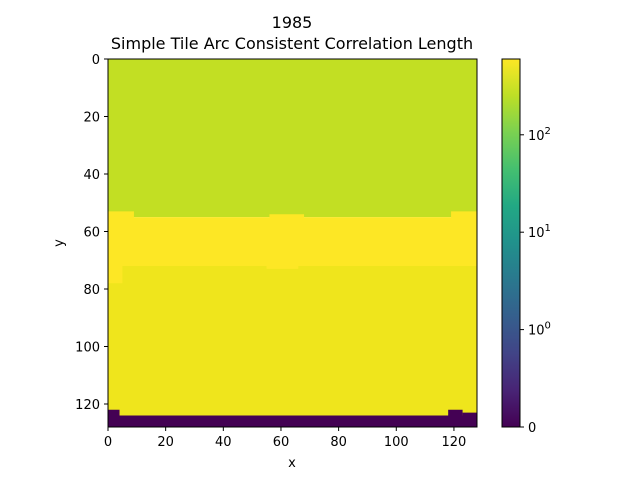  Describe the element at coordinates (87, 348) in the screenshot. I see `y-tick-label: 100` at that location.